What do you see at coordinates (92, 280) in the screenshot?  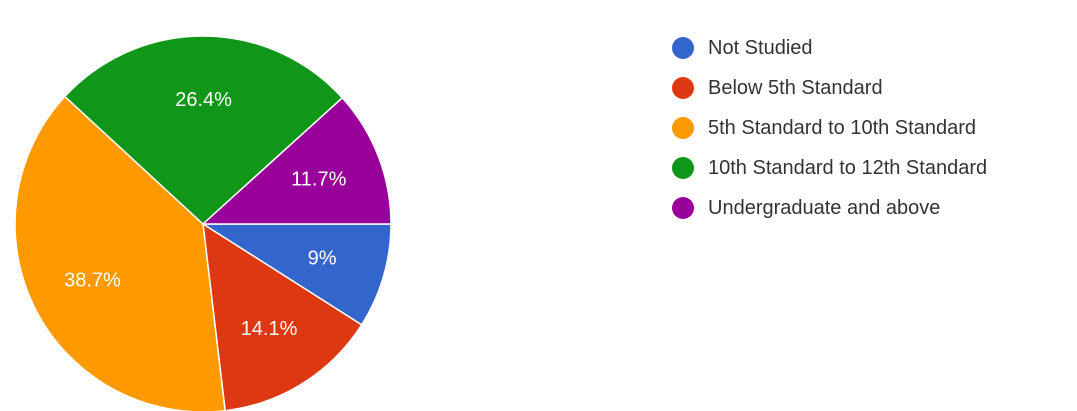 I see `pie-slice-label: 38.7%` at bounding box center [92, 280].